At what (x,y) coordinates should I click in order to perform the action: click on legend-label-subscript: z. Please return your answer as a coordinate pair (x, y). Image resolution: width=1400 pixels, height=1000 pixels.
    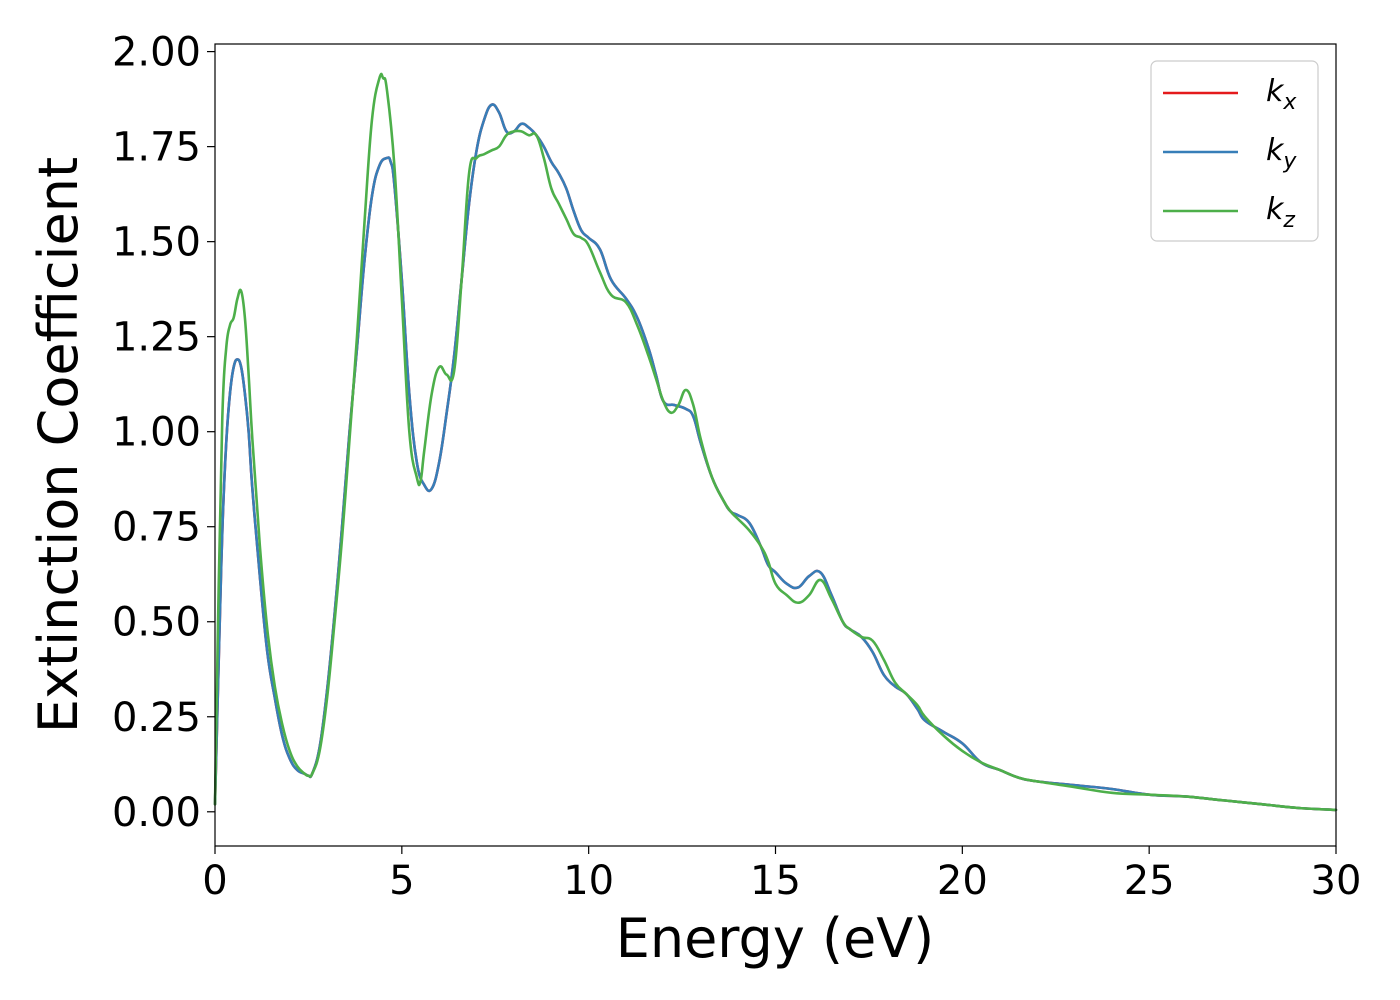
    Looking at the image, I should click on (1288, 220).